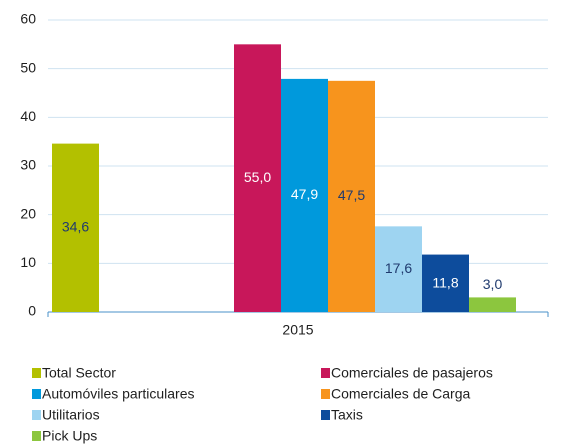 Image resolution: width=565 pixels, height=448 pixels. What do you see at coordinates (69, 436) in the screenshot?
I see `legend-label: Pick Ups` at bounding box center [69, 436].